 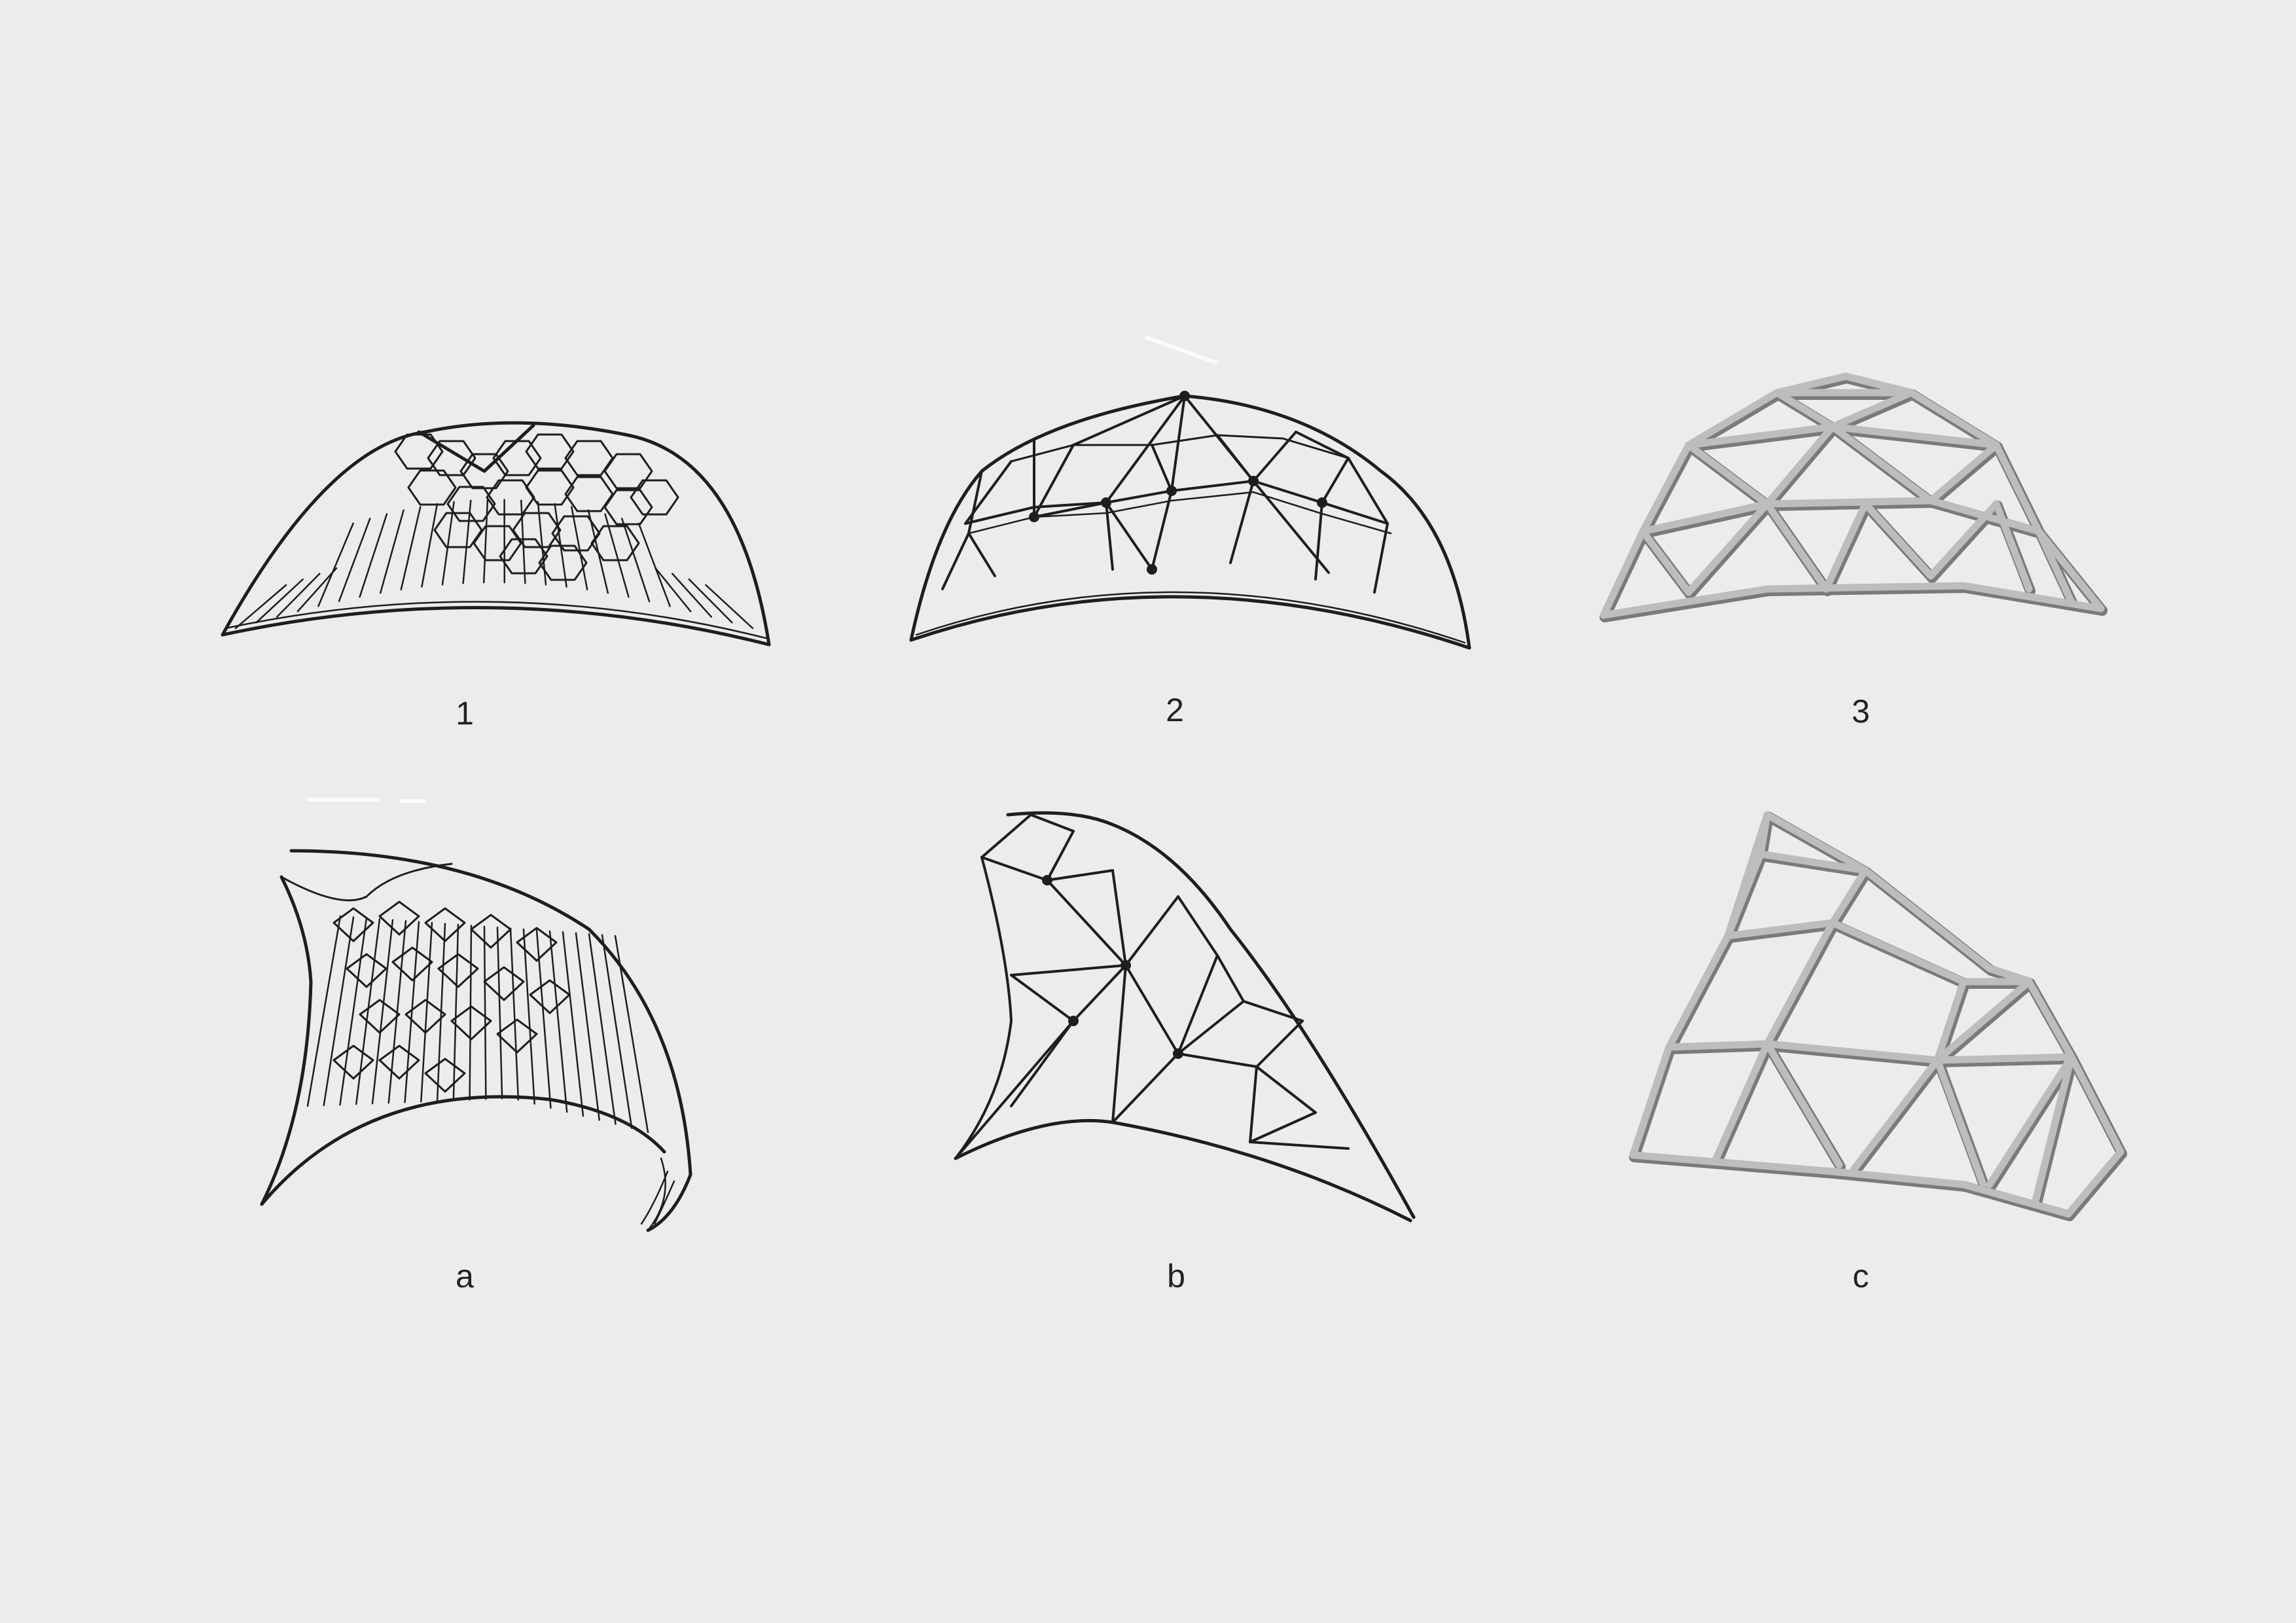 What do you see at coordinates (1878, 1016) in the screenshot?
I see `shell-strut-render` at bounding box center [1878, 1016].